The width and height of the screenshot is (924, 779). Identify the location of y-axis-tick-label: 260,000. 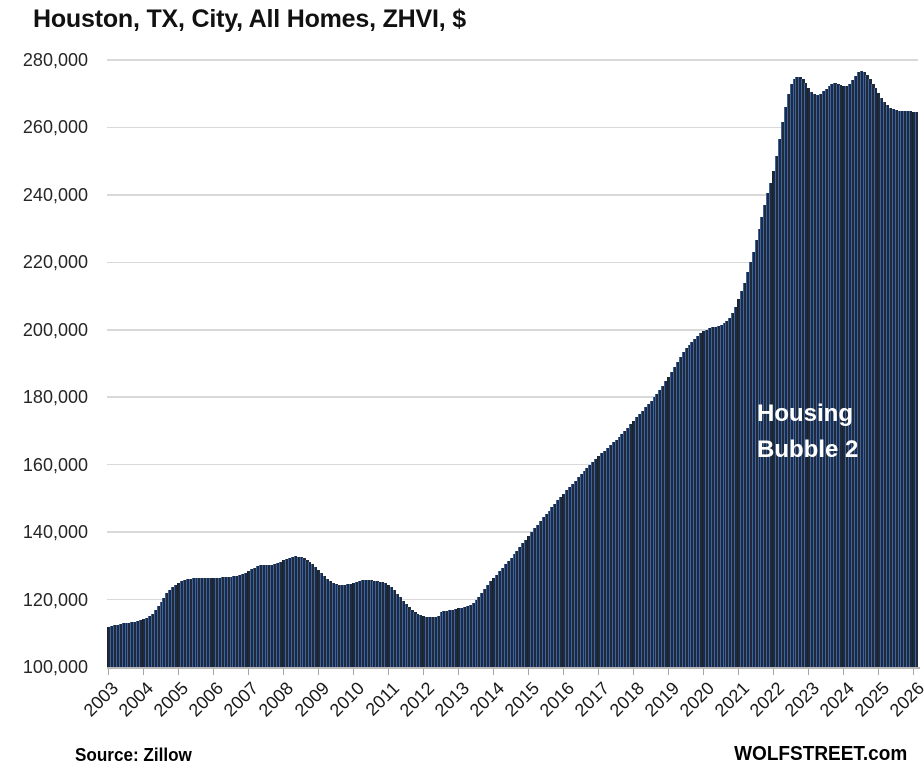
(55, 127).